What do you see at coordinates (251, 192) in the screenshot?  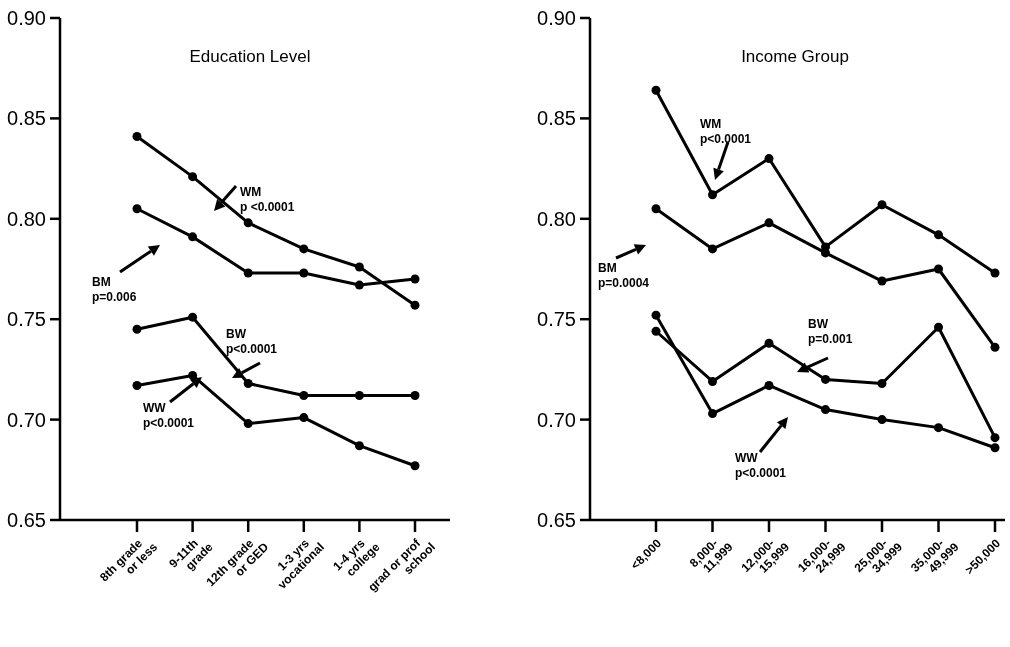 I see `legend-label: WM` at bounding box center [251, 192].